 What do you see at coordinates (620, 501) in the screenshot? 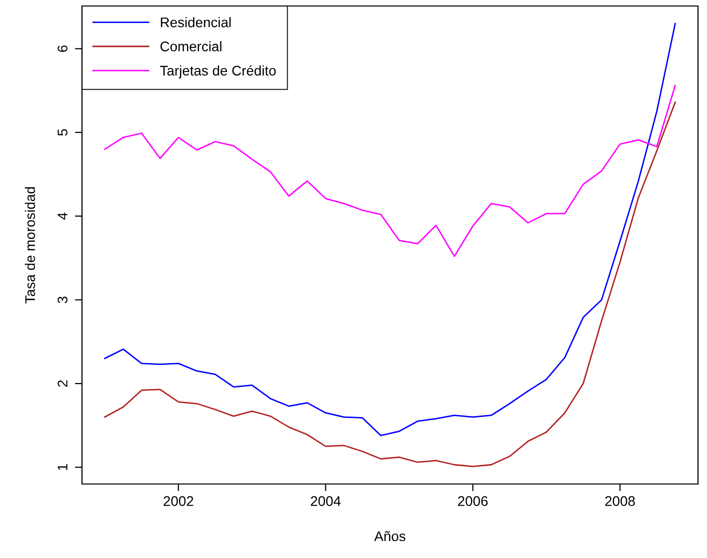
I see `x-tick-label: 2008` at bounding box center [620, 501].